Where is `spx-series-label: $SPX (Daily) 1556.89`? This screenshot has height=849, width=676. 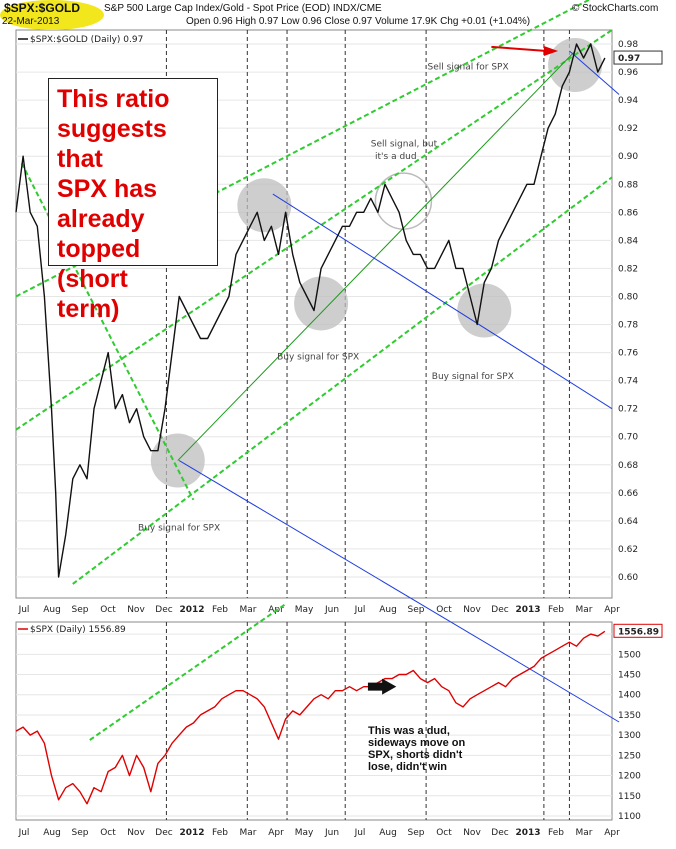
spx-series-label: $SPX (Daily) 1556.89 is located at coordinates (78, 630).